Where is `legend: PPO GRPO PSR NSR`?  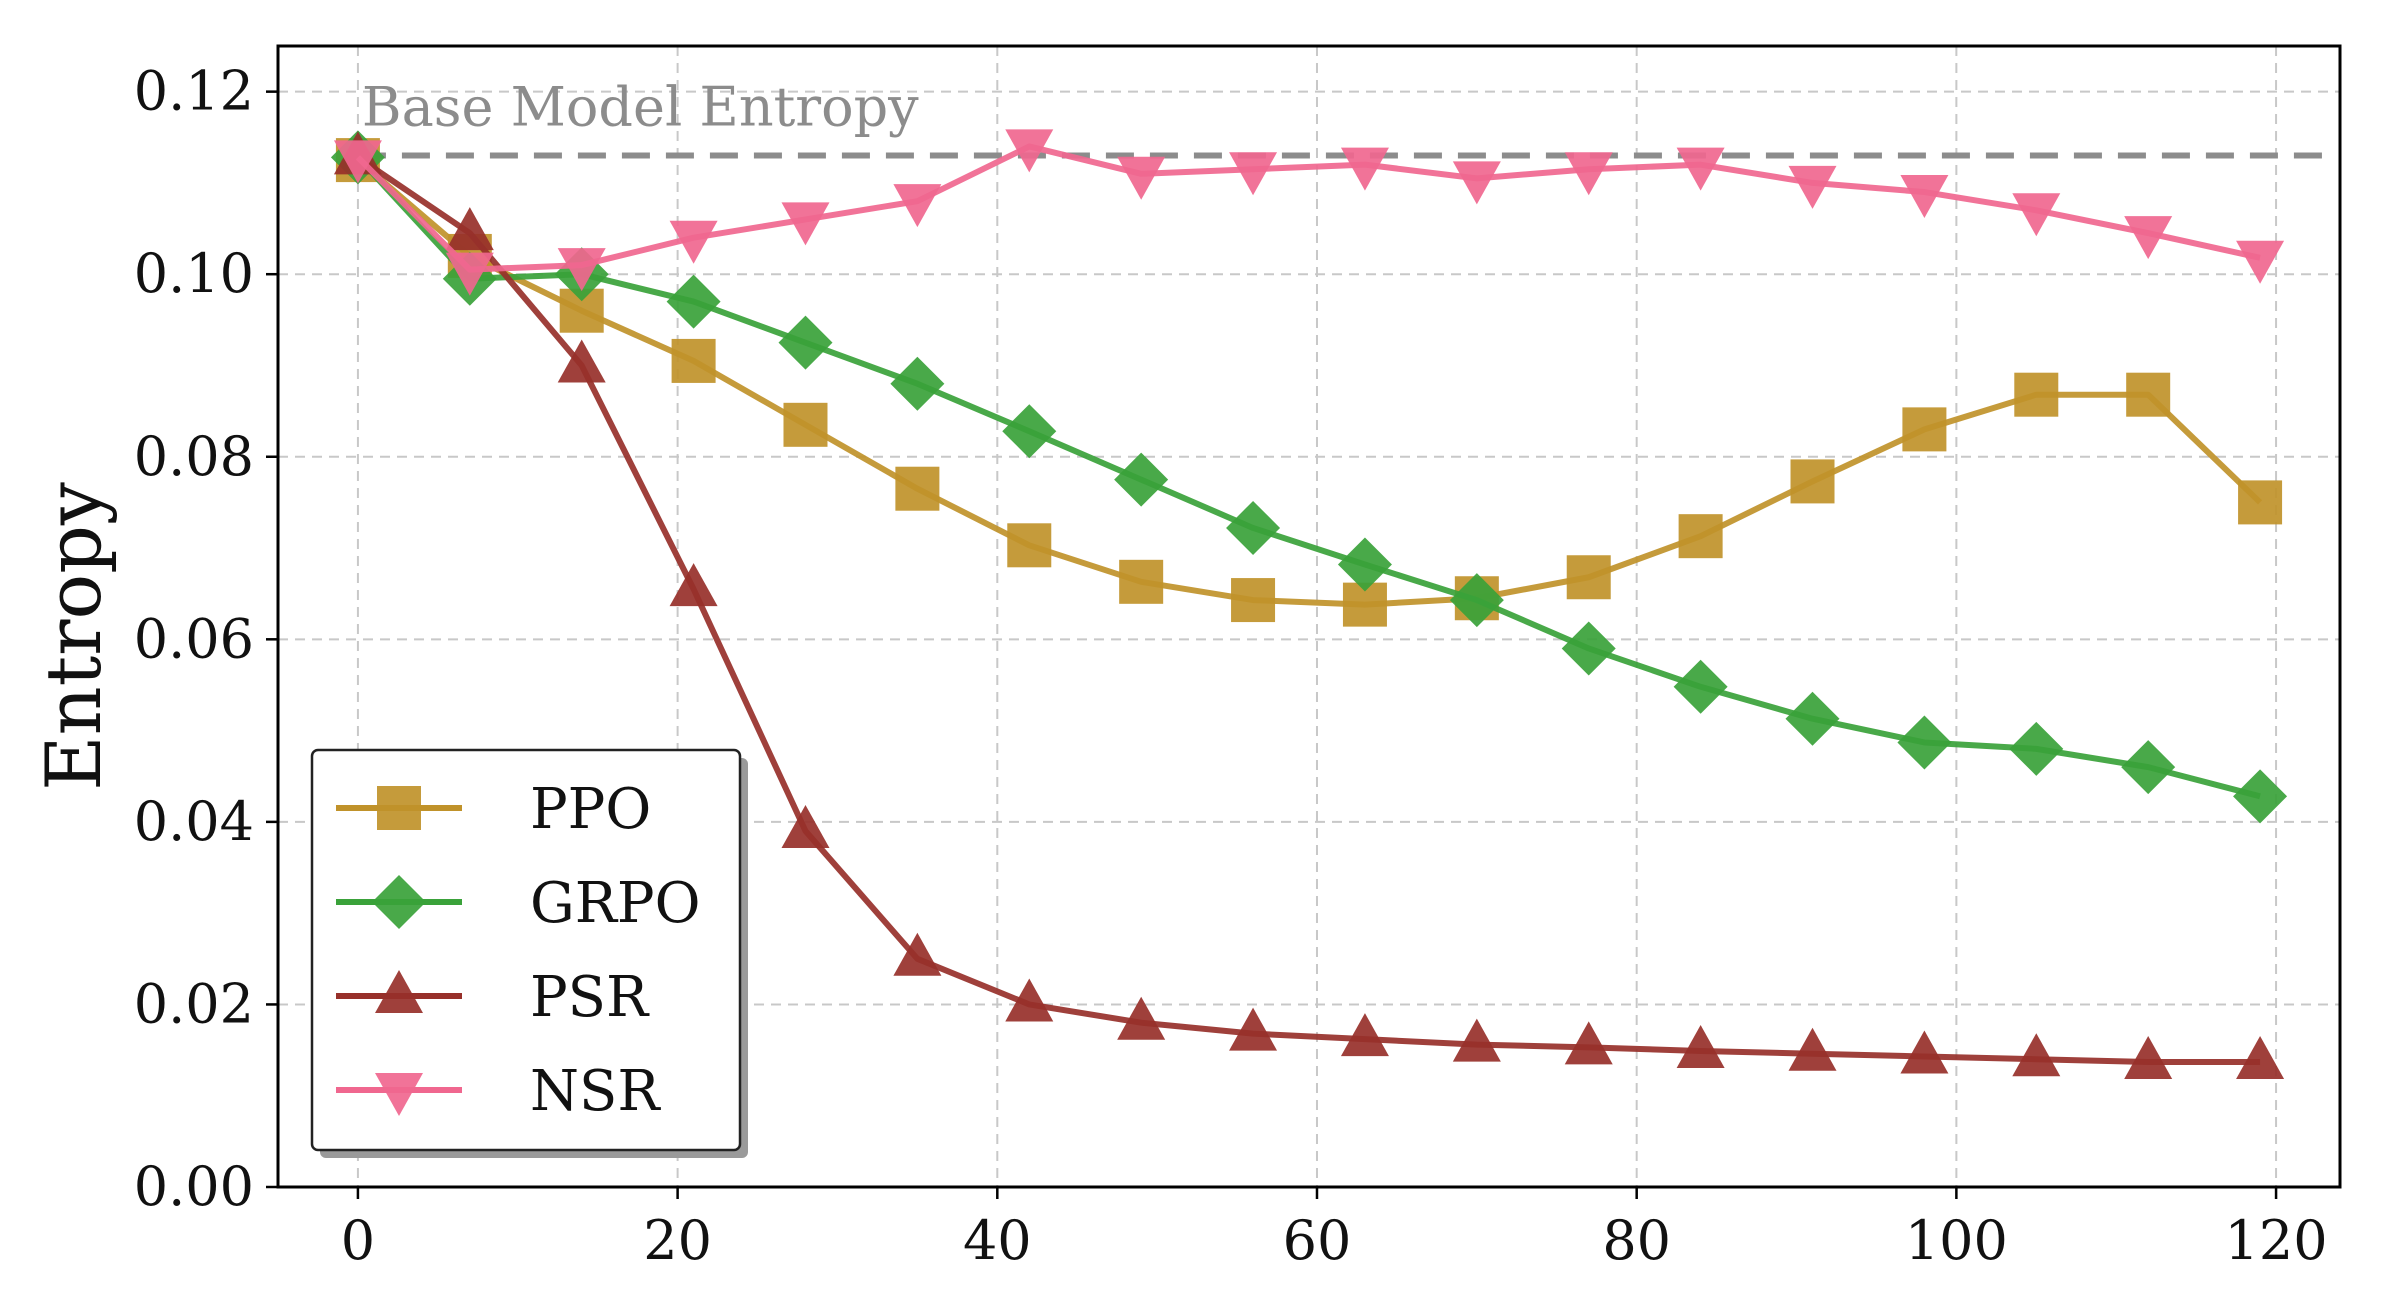 legend: PPO GRPO PSR NSR is located at coordinates (529, 953).